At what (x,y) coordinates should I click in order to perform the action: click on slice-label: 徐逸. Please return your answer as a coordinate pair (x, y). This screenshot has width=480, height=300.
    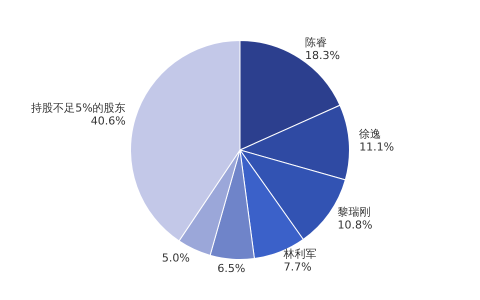
    Looking at the image, I should click on (370, 134).